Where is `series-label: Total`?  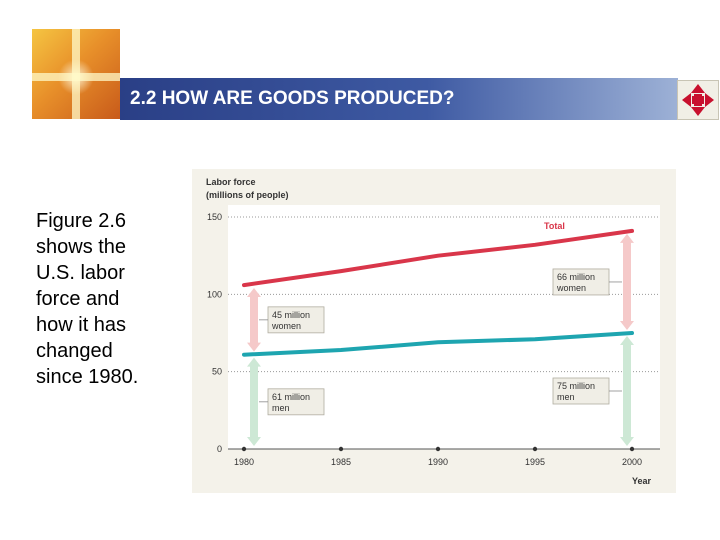
series-label: Total is located at coordinates (554, 226).